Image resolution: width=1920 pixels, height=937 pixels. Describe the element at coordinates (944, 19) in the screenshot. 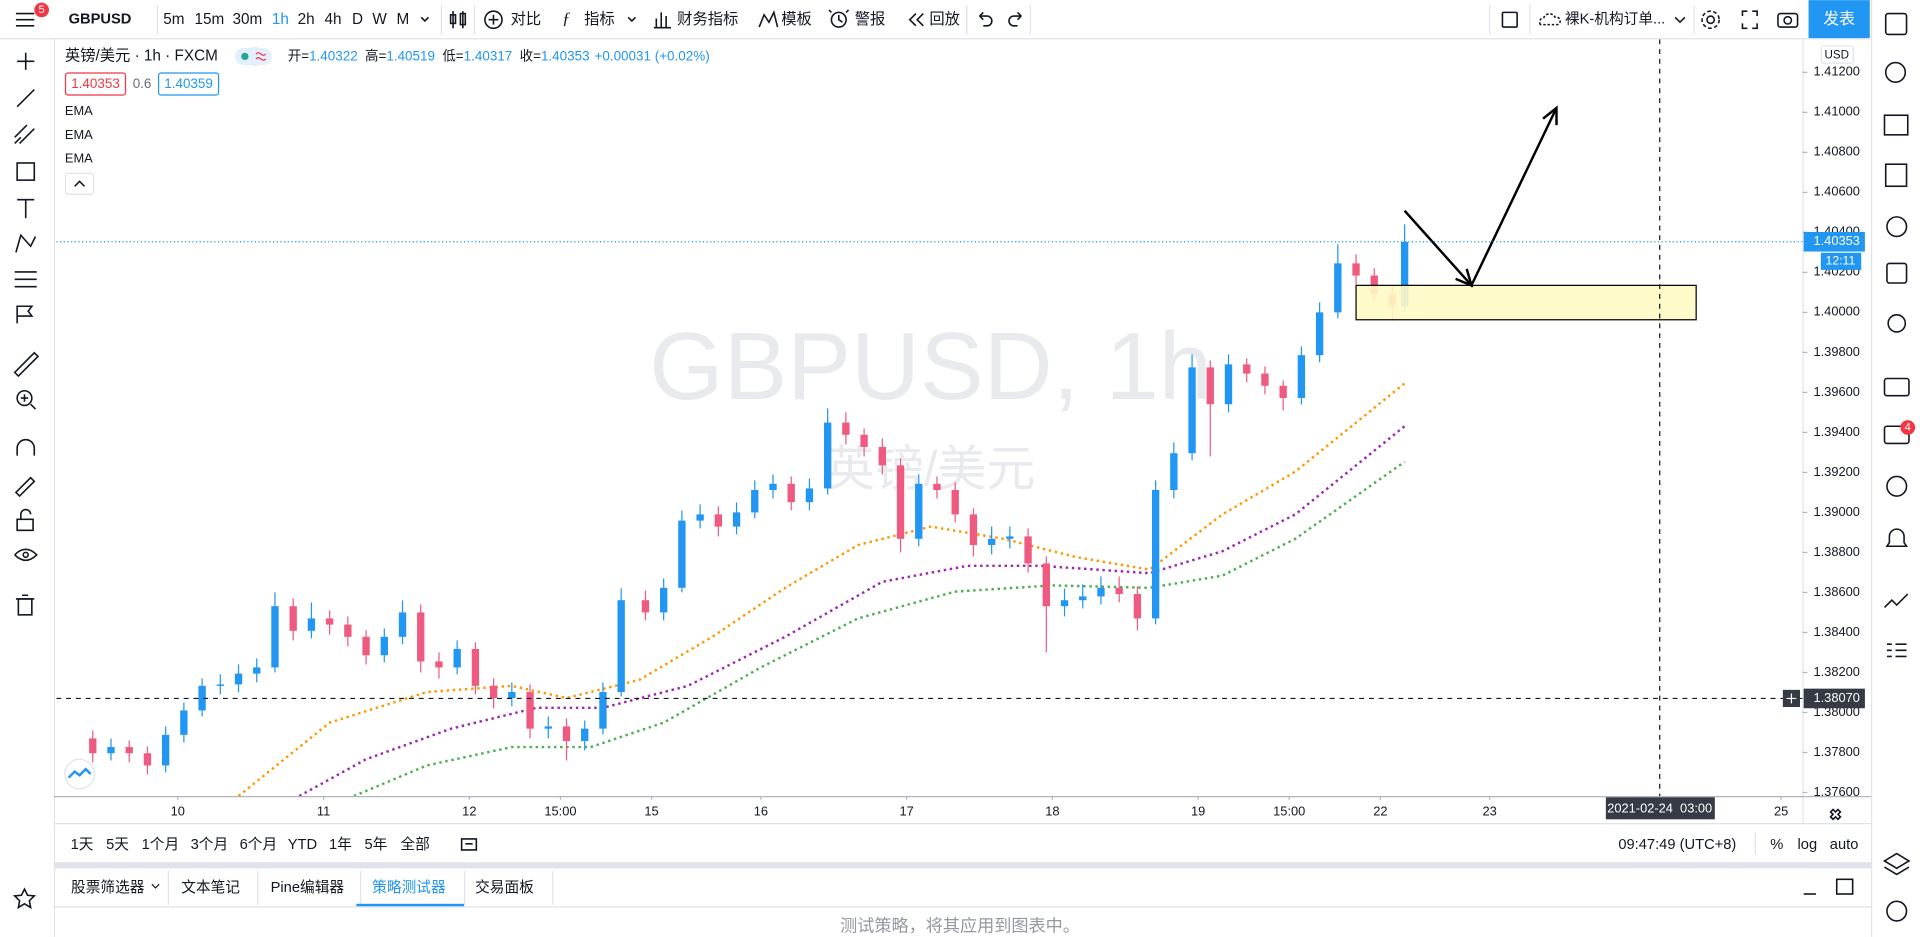

I see `toolbar-button: 回放` at that location.